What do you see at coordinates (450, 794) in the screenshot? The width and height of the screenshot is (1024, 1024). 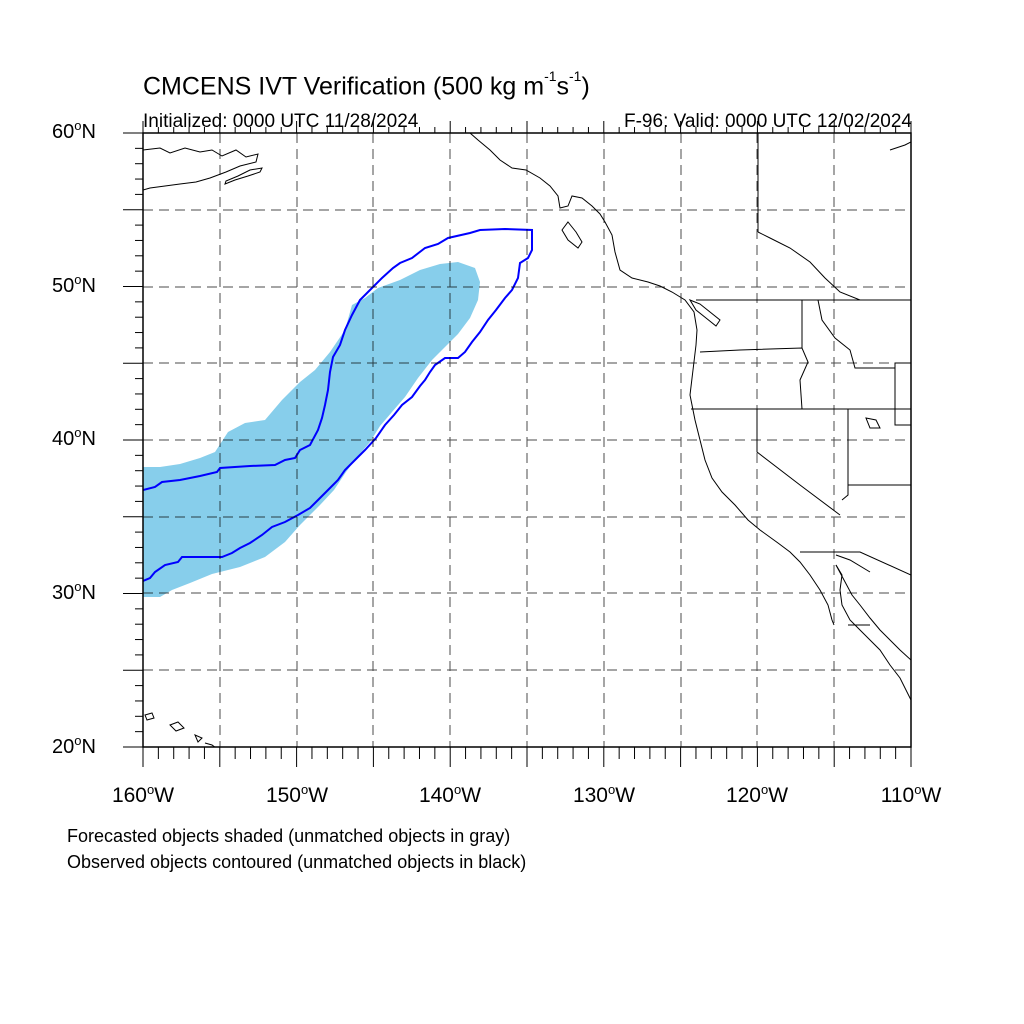 I see `lon-label-140w: 140oW` at bounding box center [450, 794].